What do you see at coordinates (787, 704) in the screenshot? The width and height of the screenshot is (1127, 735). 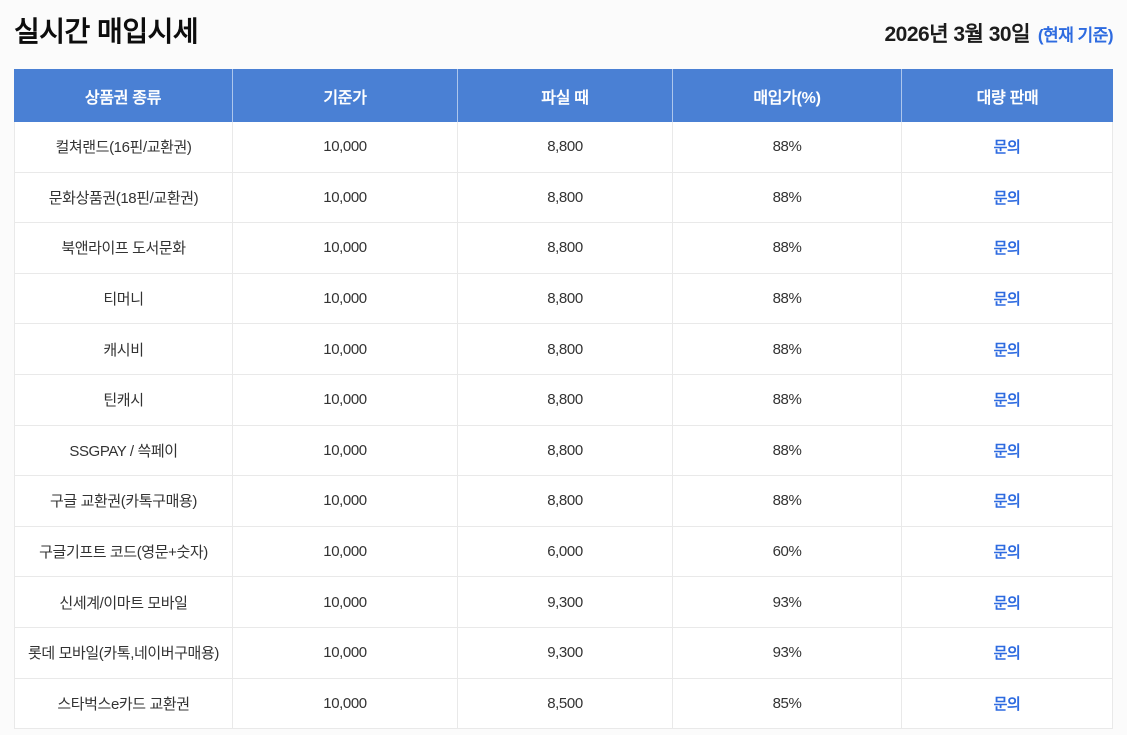 I see `buy-rate: 85%` at bounding box center [787, 704].